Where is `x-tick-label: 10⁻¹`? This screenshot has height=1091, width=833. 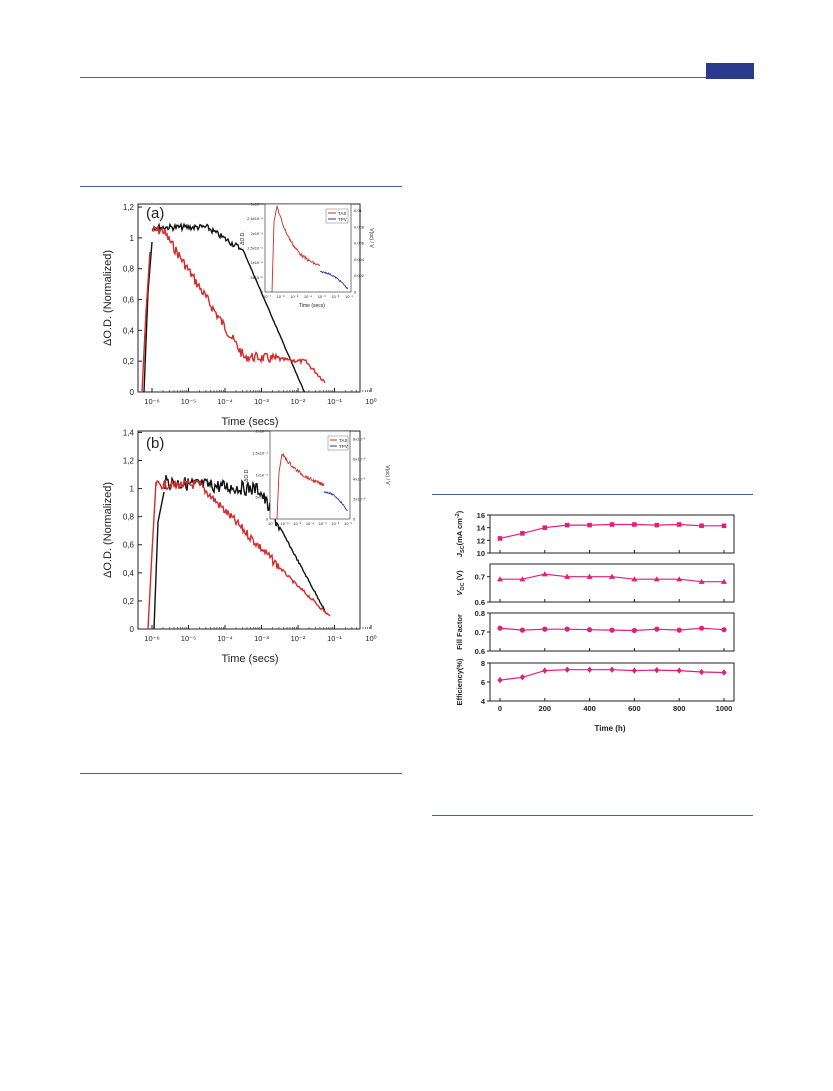
x-tick-label: 10⁻¹ is located at coordinates (334, 401).